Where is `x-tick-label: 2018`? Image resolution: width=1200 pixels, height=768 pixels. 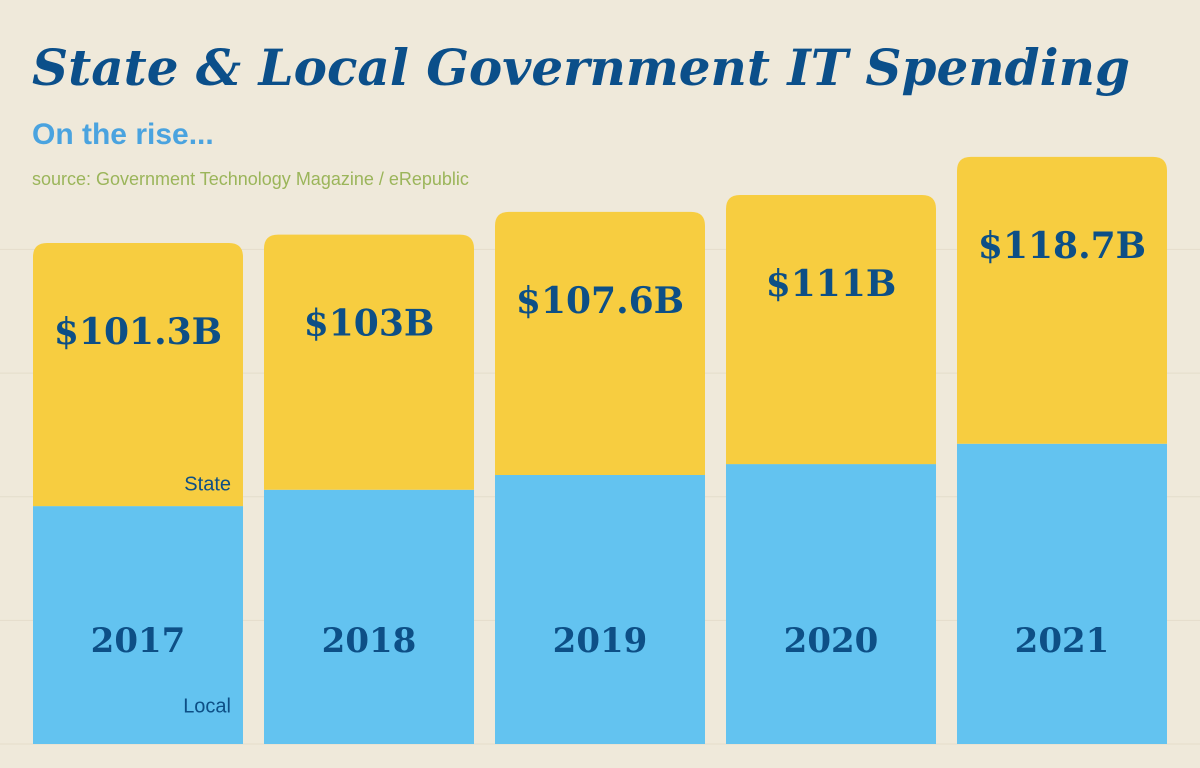
x-tick-label: 2018 is located at coordinates (369, 641).